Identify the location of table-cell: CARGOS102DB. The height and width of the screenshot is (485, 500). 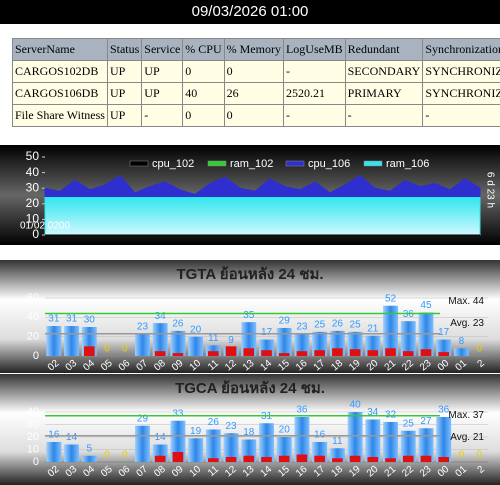
(60, 71).